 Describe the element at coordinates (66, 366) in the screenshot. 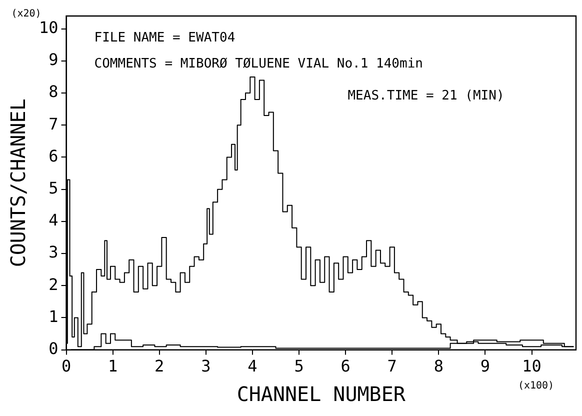

I see `x-tick-label: 0` at that location.